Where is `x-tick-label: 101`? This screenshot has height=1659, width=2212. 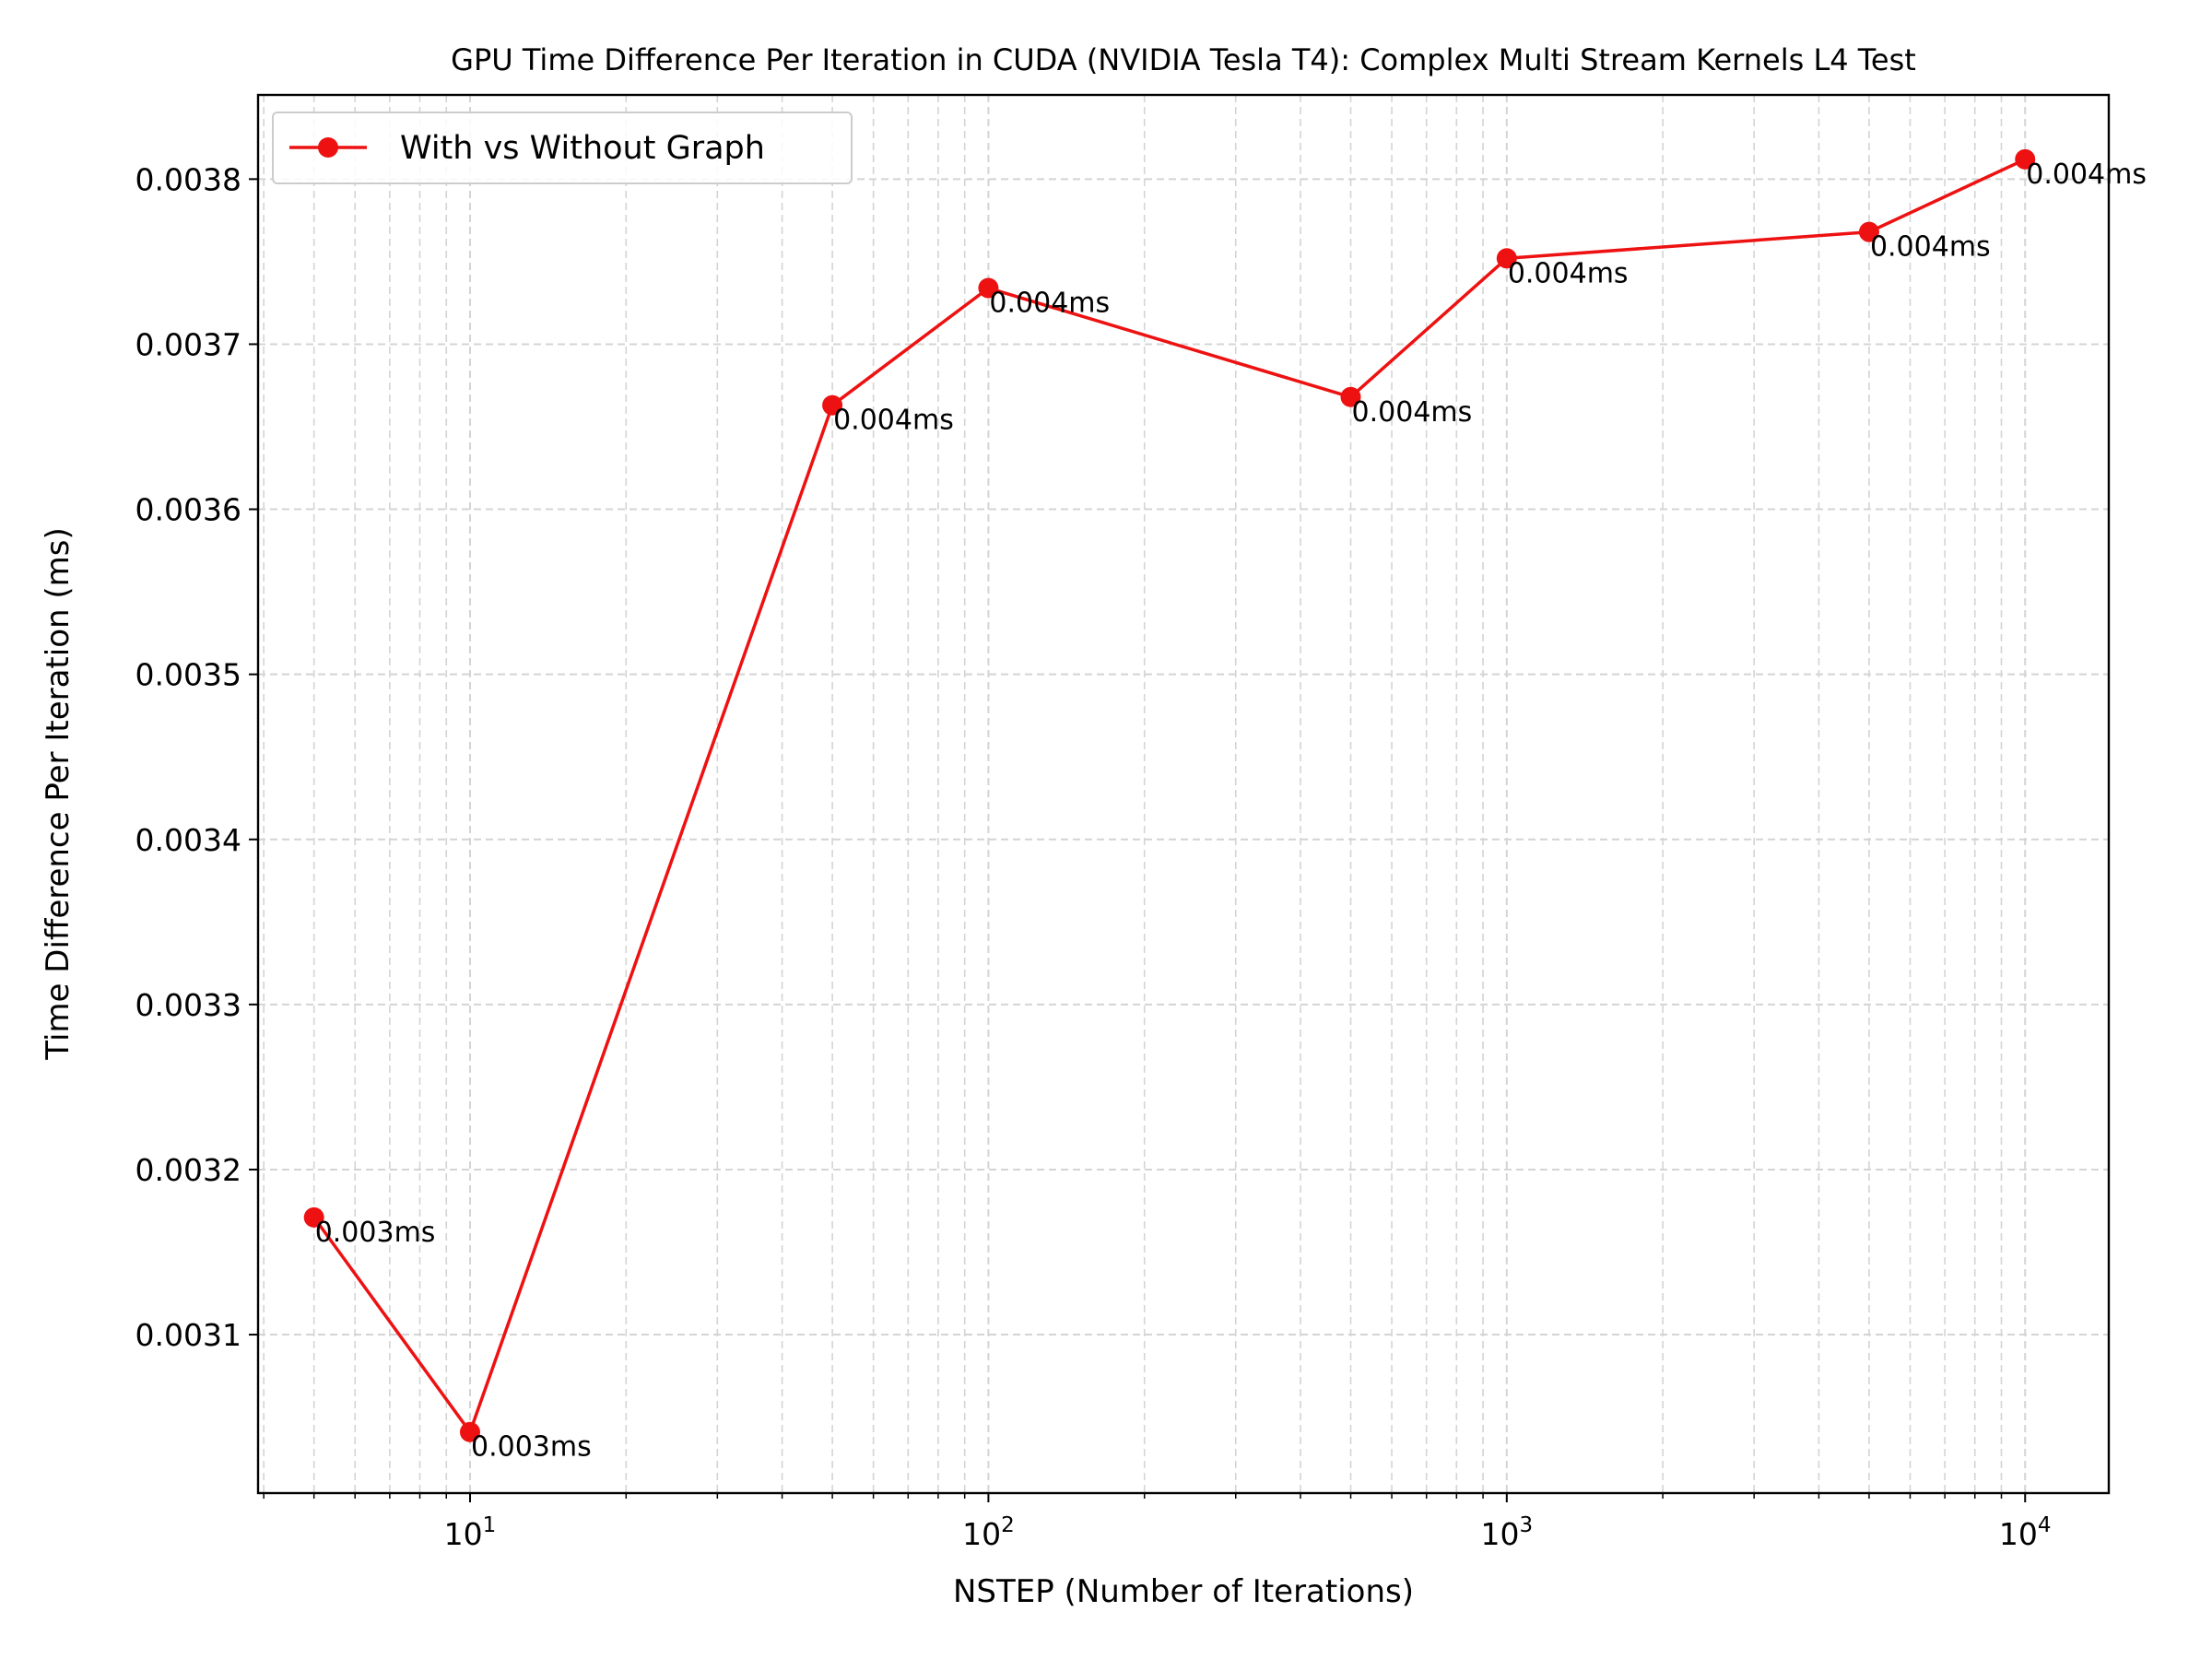
x-tick-label: 101 is located at coordinates (470, 1532).